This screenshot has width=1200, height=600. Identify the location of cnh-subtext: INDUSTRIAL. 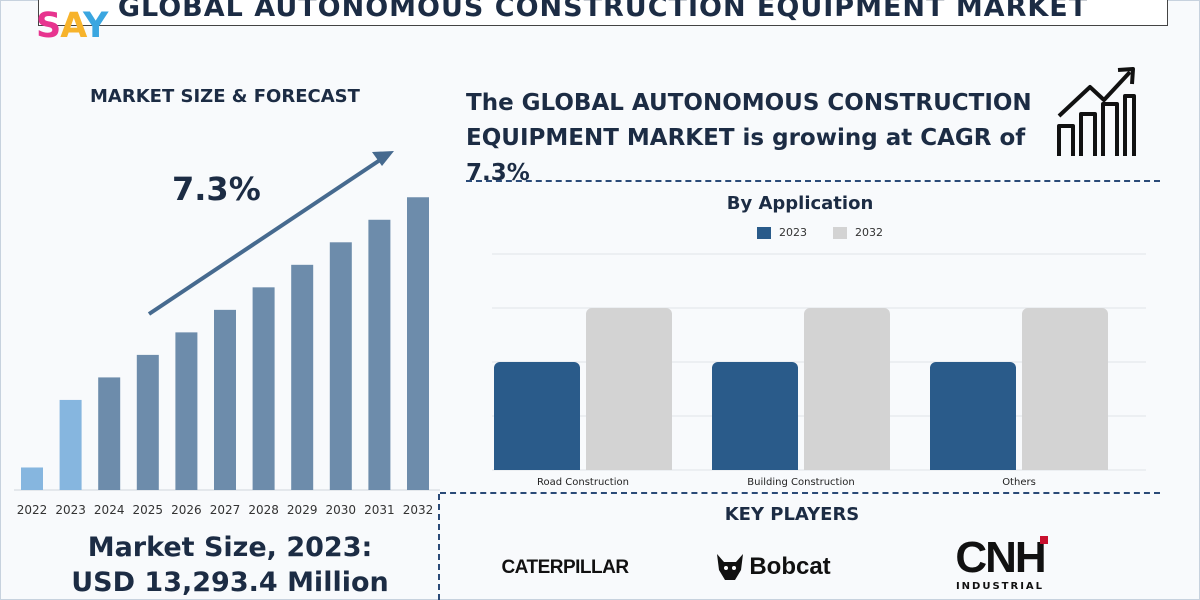
(1000, 586).